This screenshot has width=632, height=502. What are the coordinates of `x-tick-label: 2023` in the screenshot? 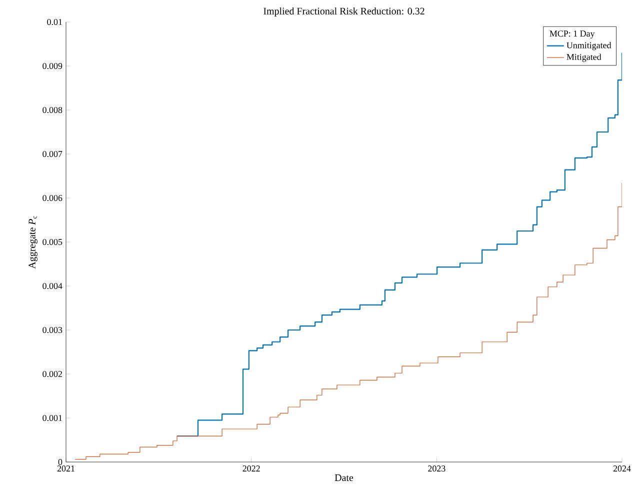 It's located at (437, 469).